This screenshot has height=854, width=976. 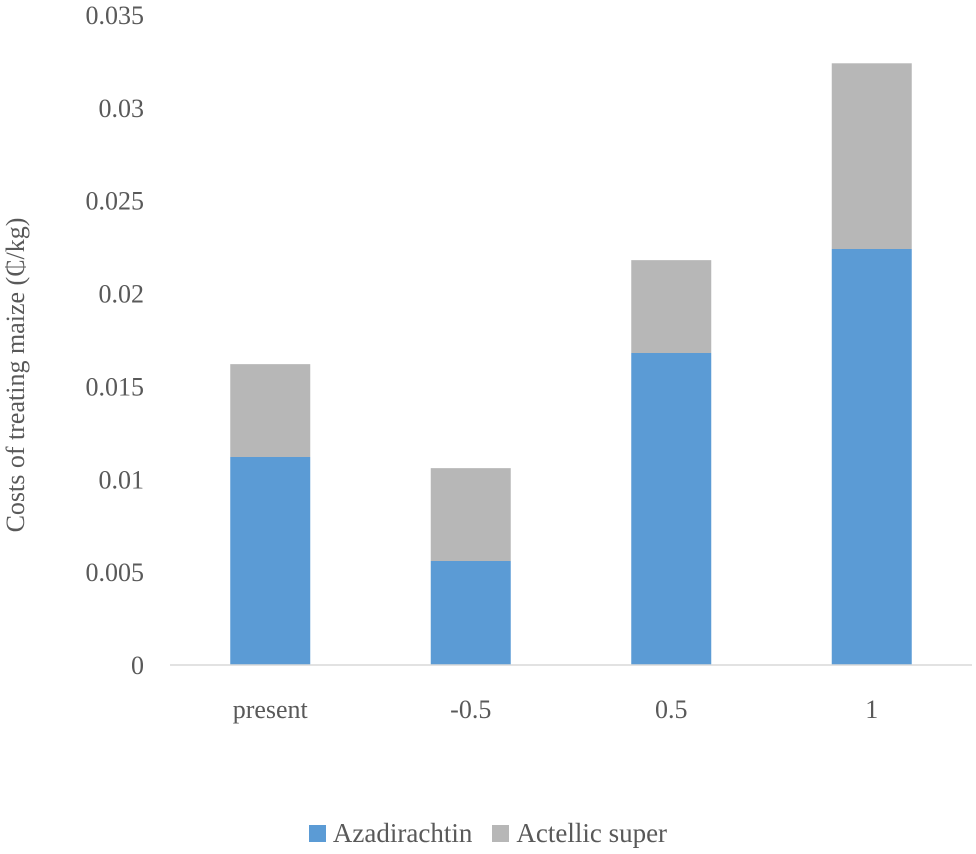 What do you see at coordinates (115, 386) in the screenshot?
I see `y-tick-label: 0.015` at bounding box center [115, 386].